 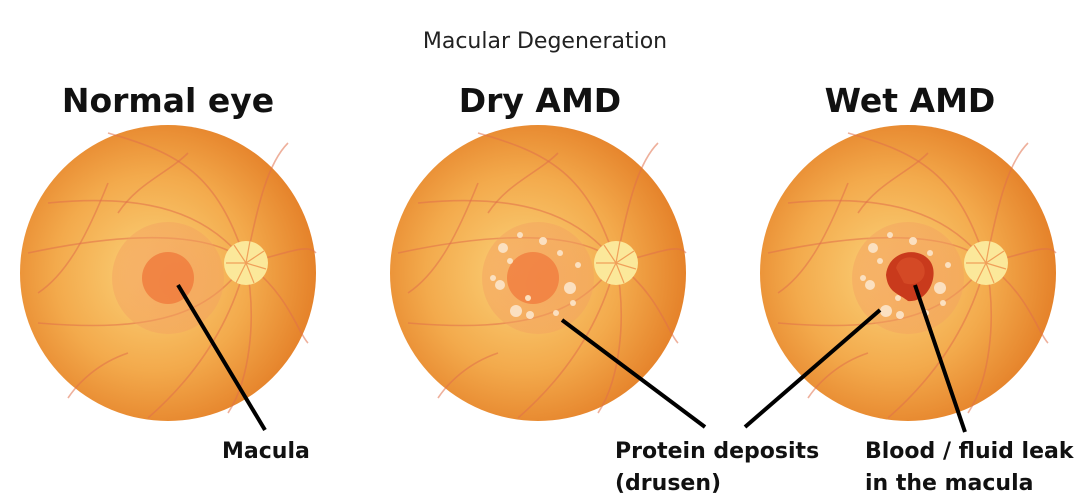 I want to click on macula-pointer, so click(x=221, y=357).